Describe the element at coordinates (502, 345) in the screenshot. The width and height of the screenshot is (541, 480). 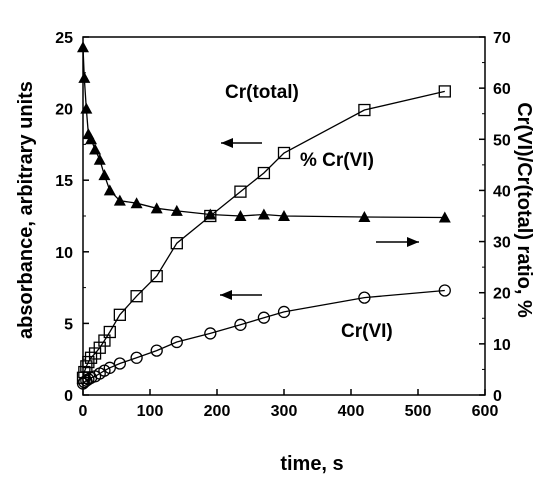
I see `y2-tick-label: 10` at that location.